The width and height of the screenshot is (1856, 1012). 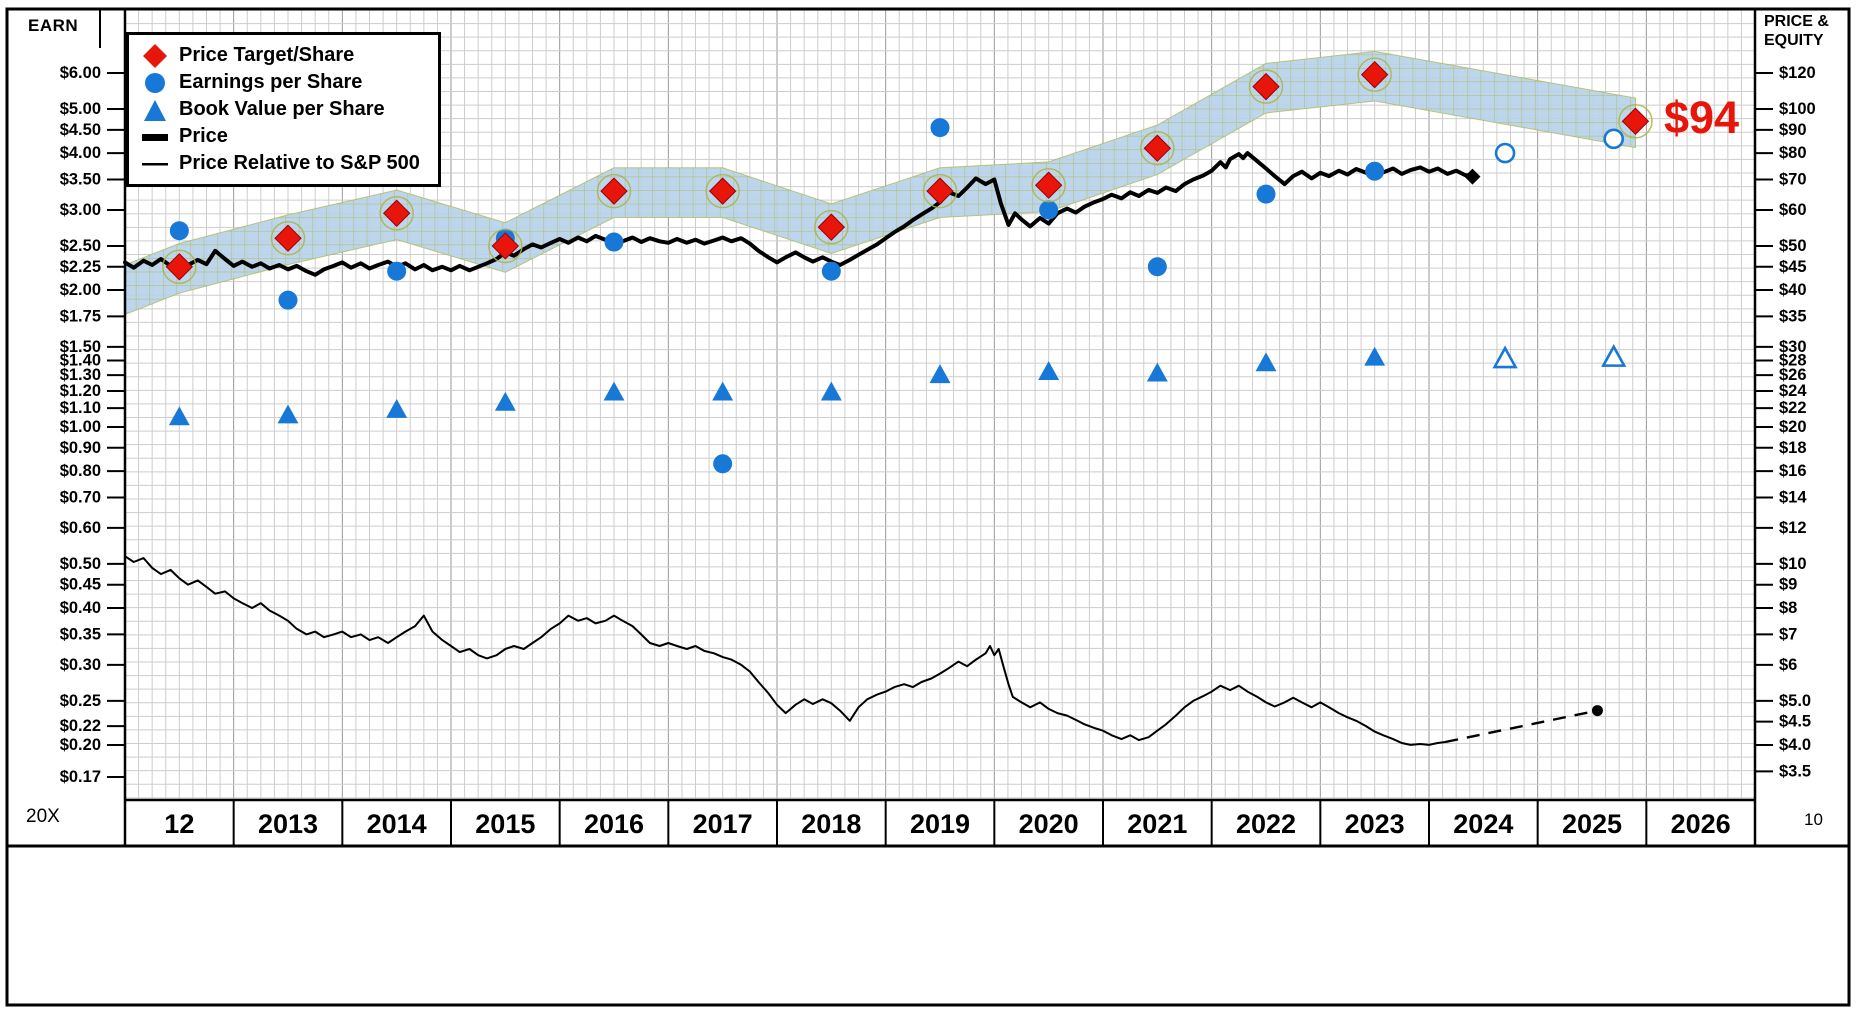 I want to click on right-axis-tick-label: $10, so click(x=1793, y=564).